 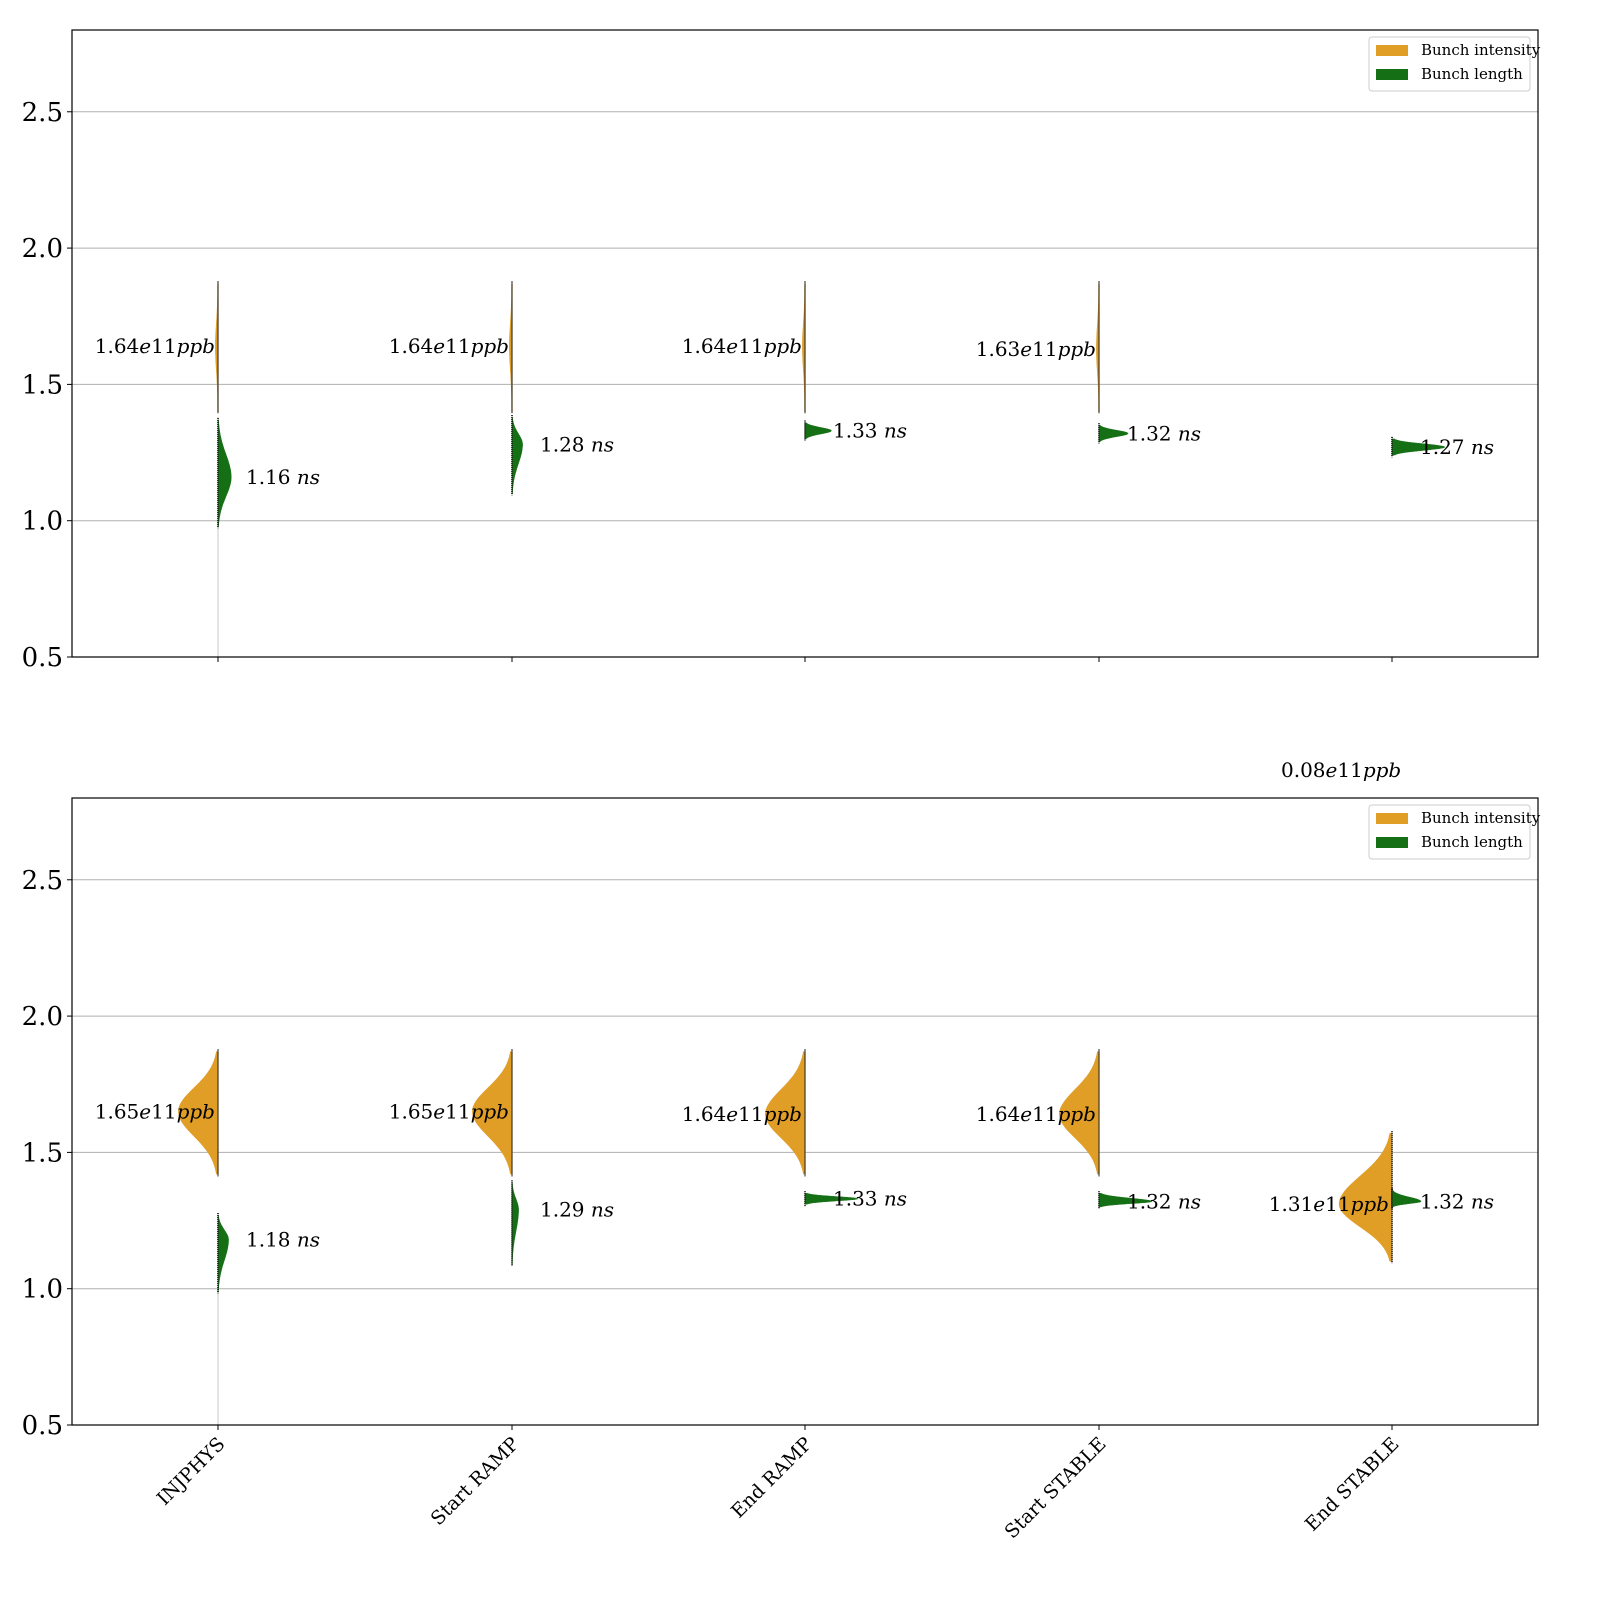 I want to click on violin-label: 1.31e11ppb, so click(x=1329, y=1204).